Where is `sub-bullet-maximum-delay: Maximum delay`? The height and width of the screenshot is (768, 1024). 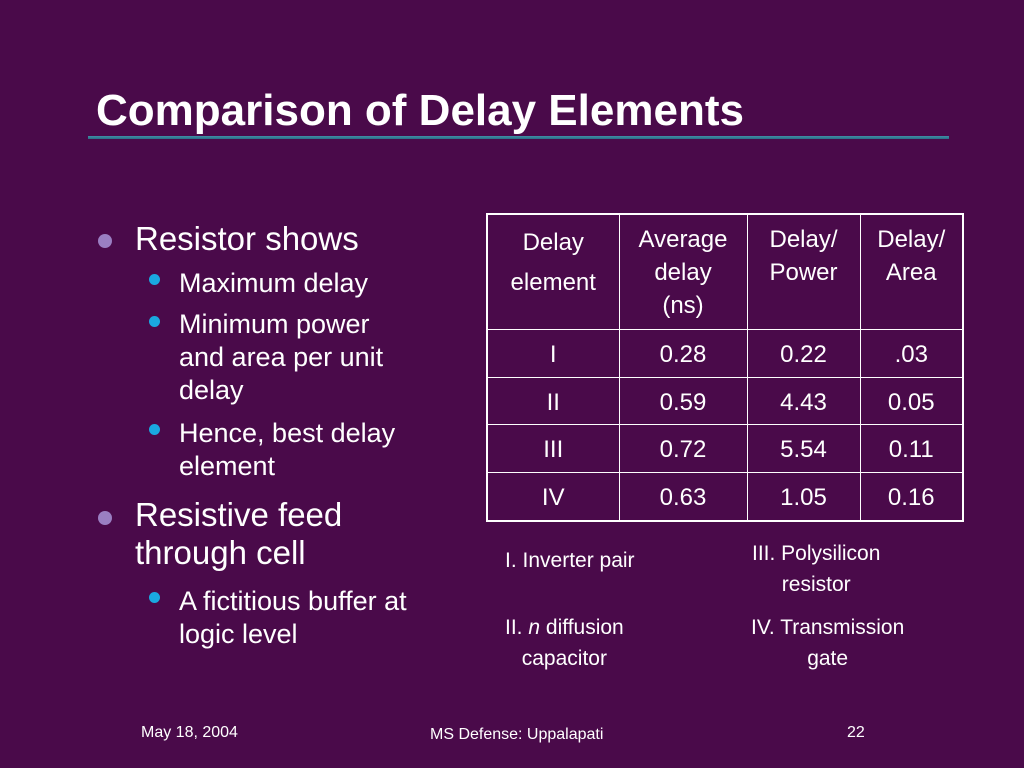 sub-bullet-maximum-delay: Maximum delay is located at coordinates (274, 283).